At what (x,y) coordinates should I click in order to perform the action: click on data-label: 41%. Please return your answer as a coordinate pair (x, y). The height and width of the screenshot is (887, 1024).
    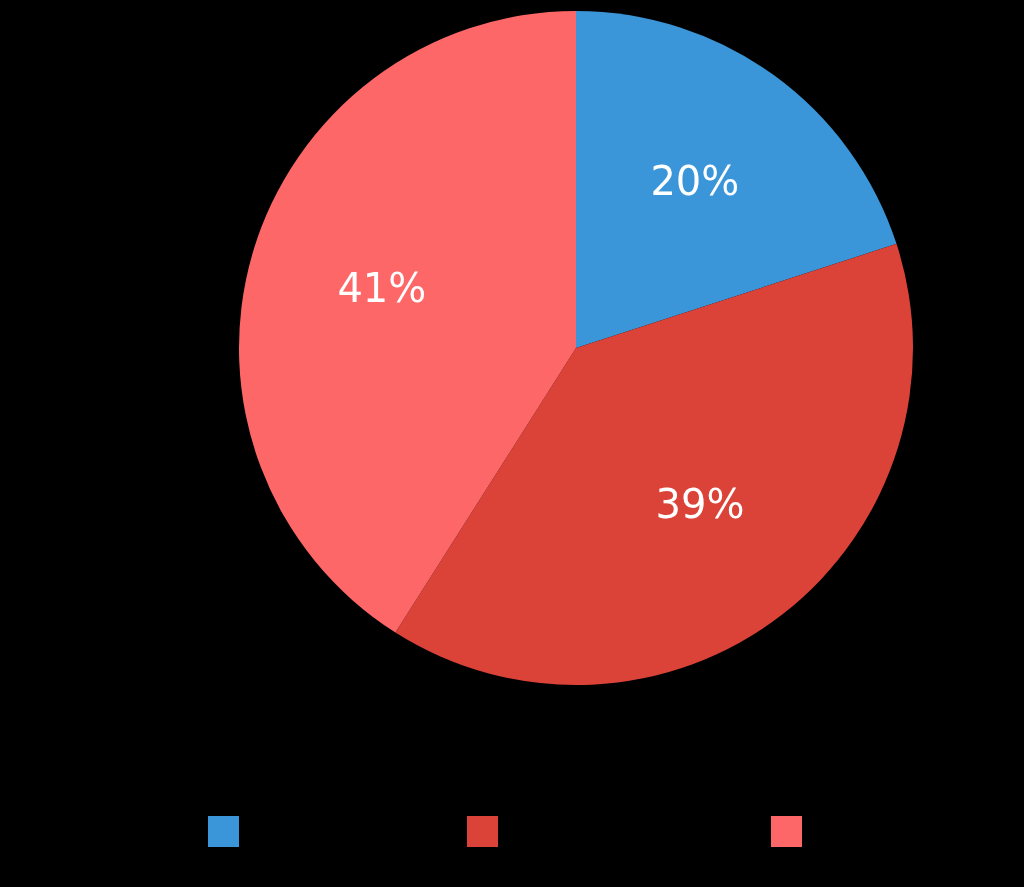
    Looking at the image, I should click on (382, 287).